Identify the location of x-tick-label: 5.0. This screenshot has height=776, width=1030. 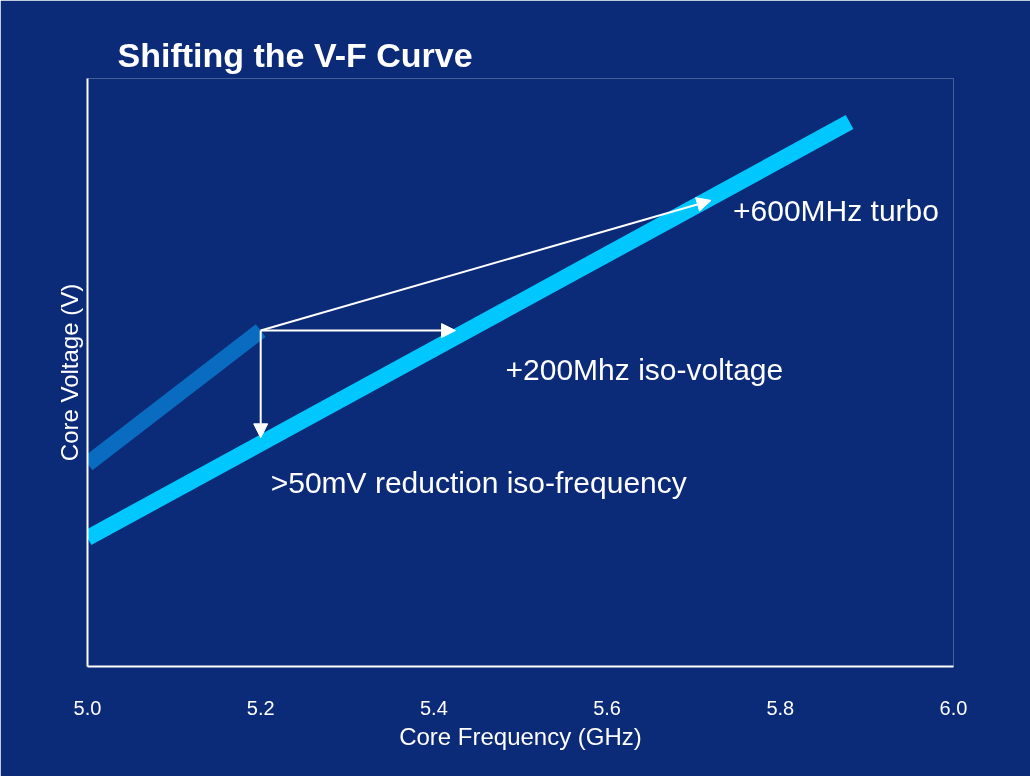
(87, 707).